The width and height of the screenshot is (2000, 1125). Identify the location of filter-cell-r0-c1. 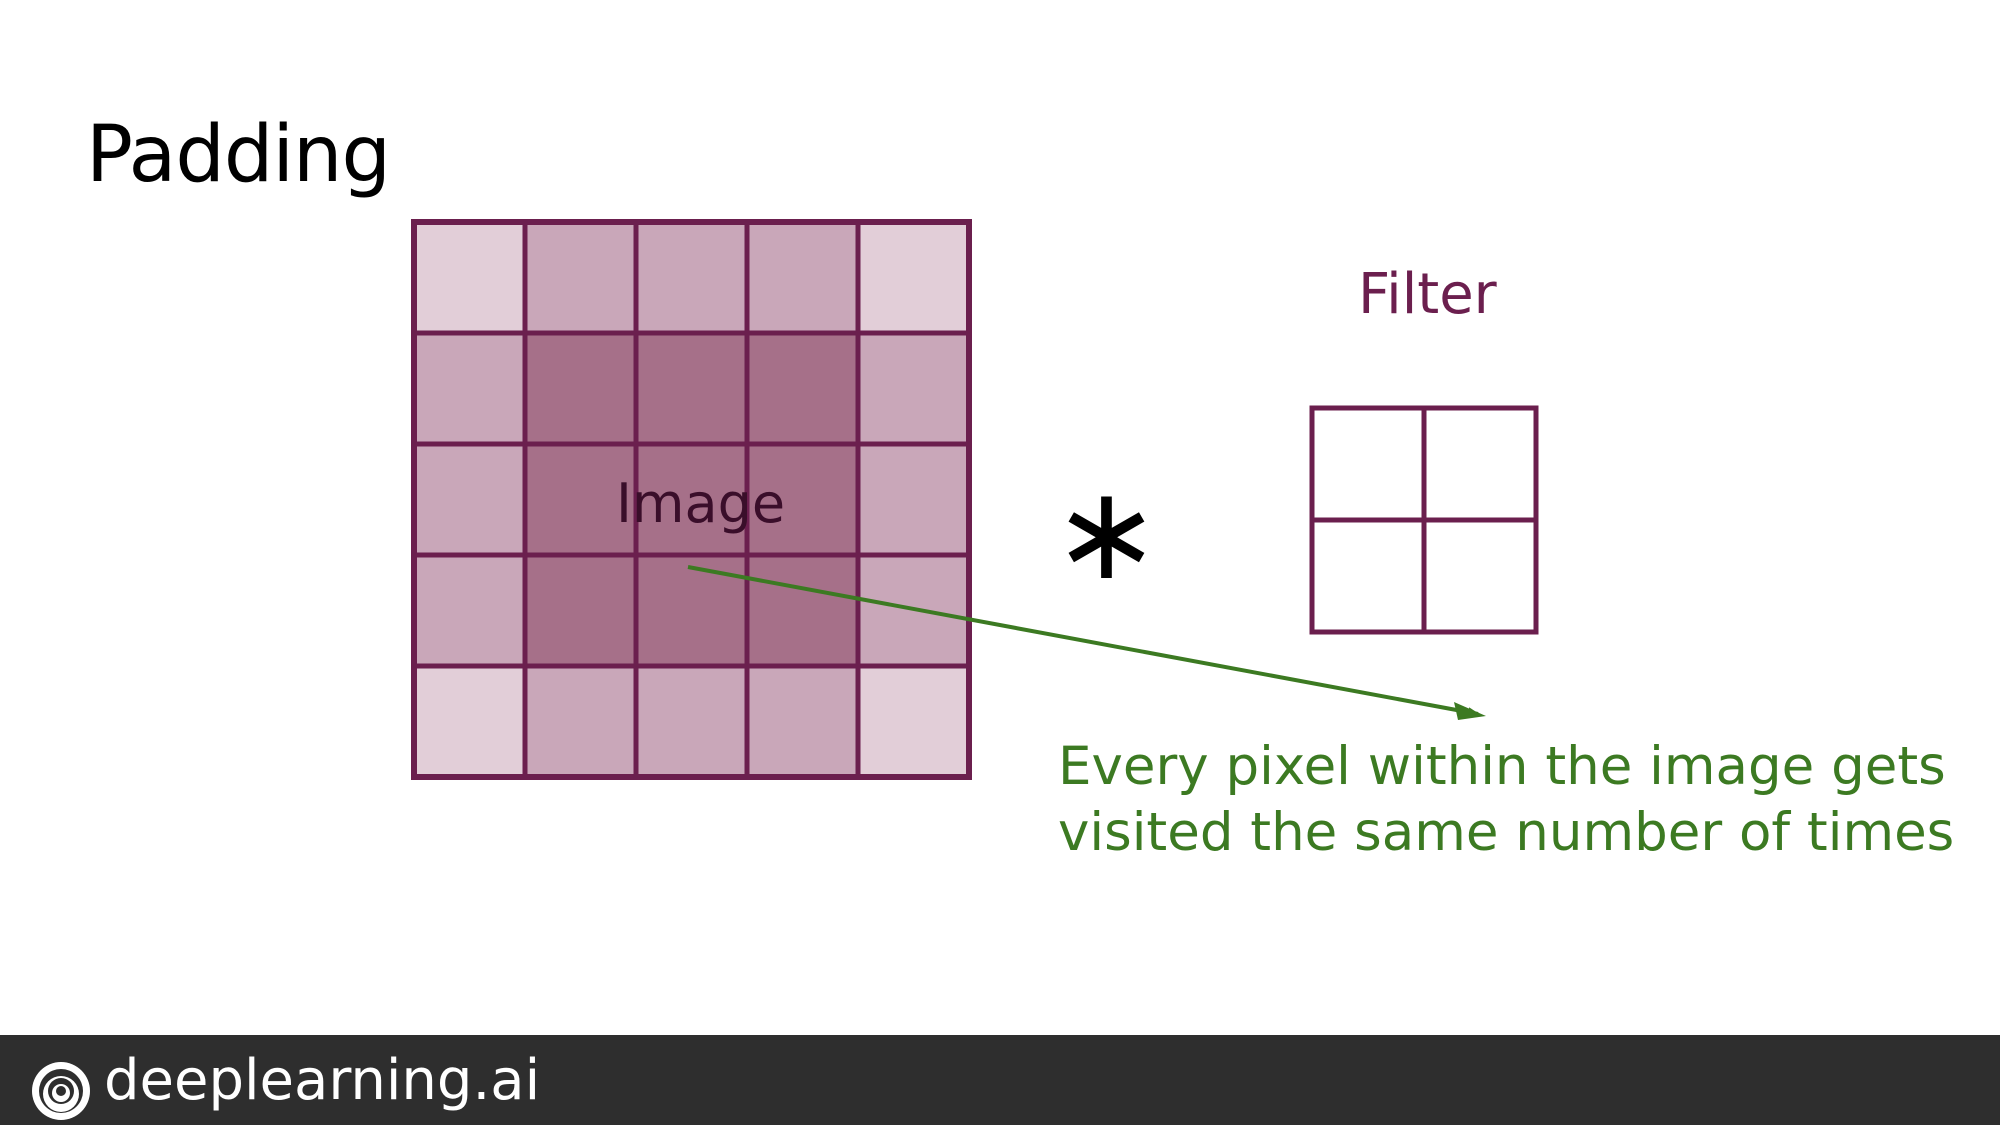
(1480, 464).